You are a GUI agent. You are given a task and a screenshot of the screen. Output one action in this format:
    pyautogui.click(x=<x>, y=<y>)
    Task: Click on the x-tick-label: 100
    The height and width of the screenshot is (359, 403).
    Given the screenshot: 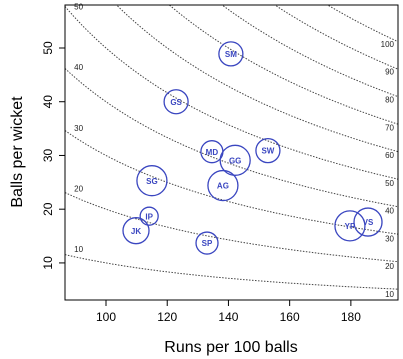 What is the action you would take?
    pyautogui.click(x=106, y=317)
    